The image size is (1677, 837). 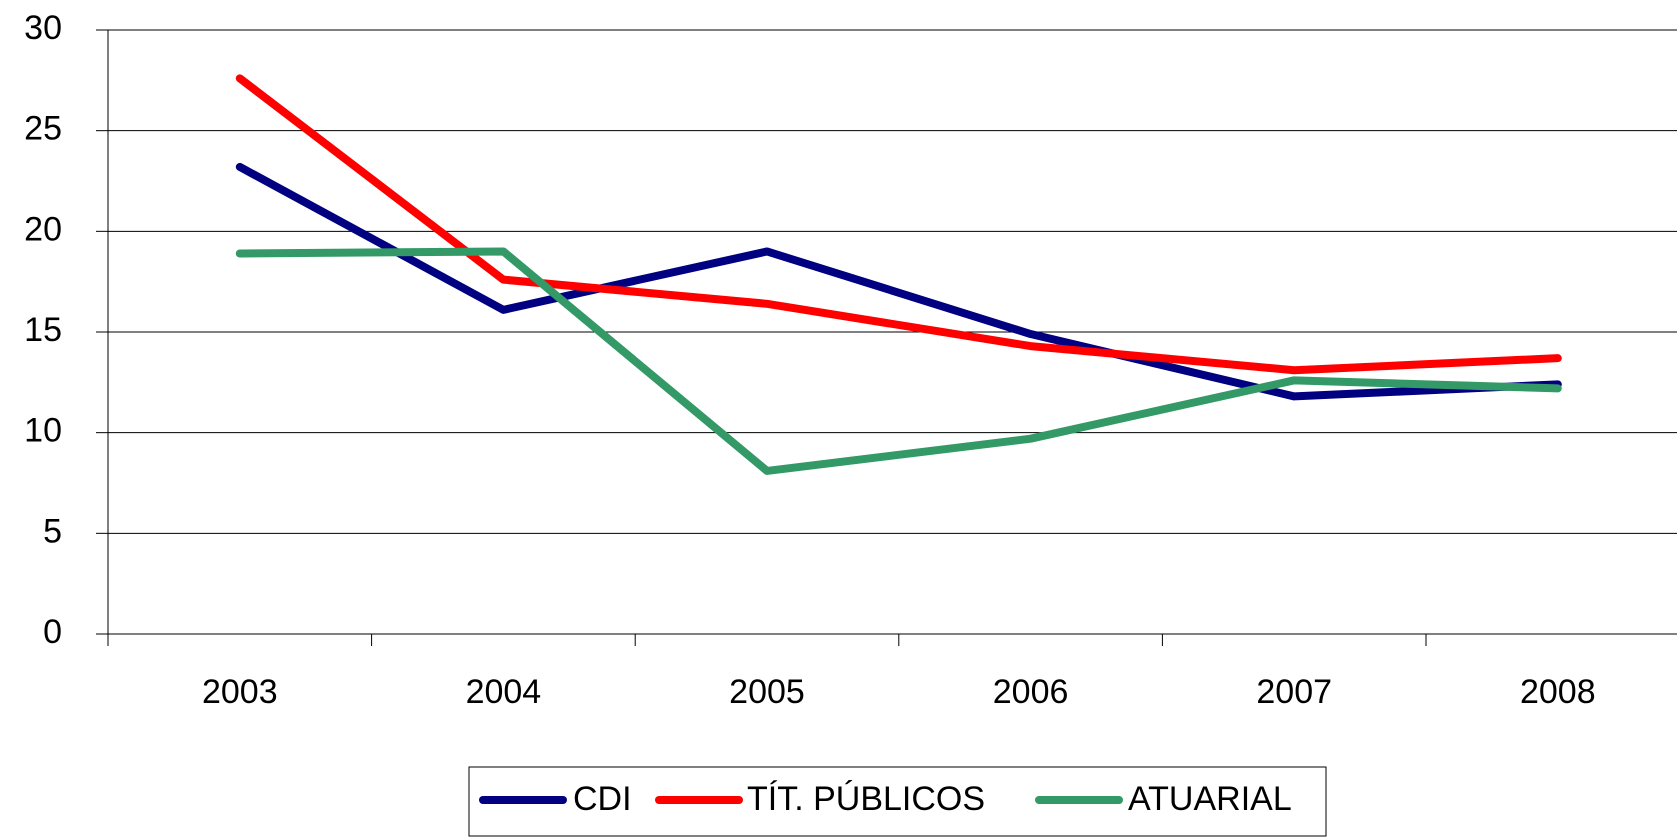 I want to click on x-tick-label: 2006, so click(x=1031, y=692).